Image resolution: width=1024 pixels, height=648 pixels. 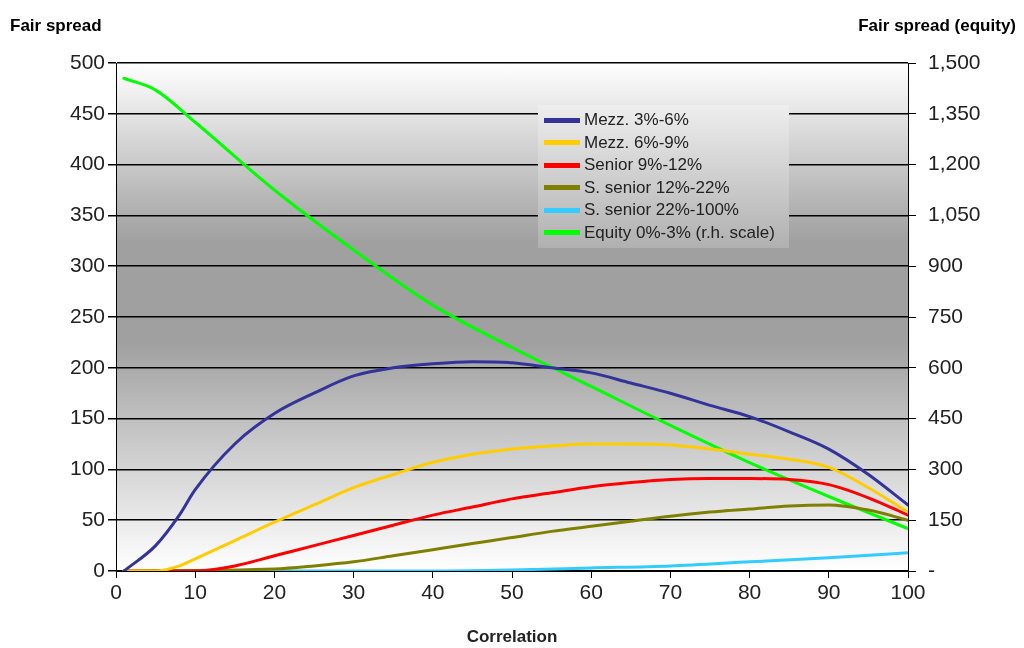 I want to click on y-tick-label: 150, so click(x=87, y=417).